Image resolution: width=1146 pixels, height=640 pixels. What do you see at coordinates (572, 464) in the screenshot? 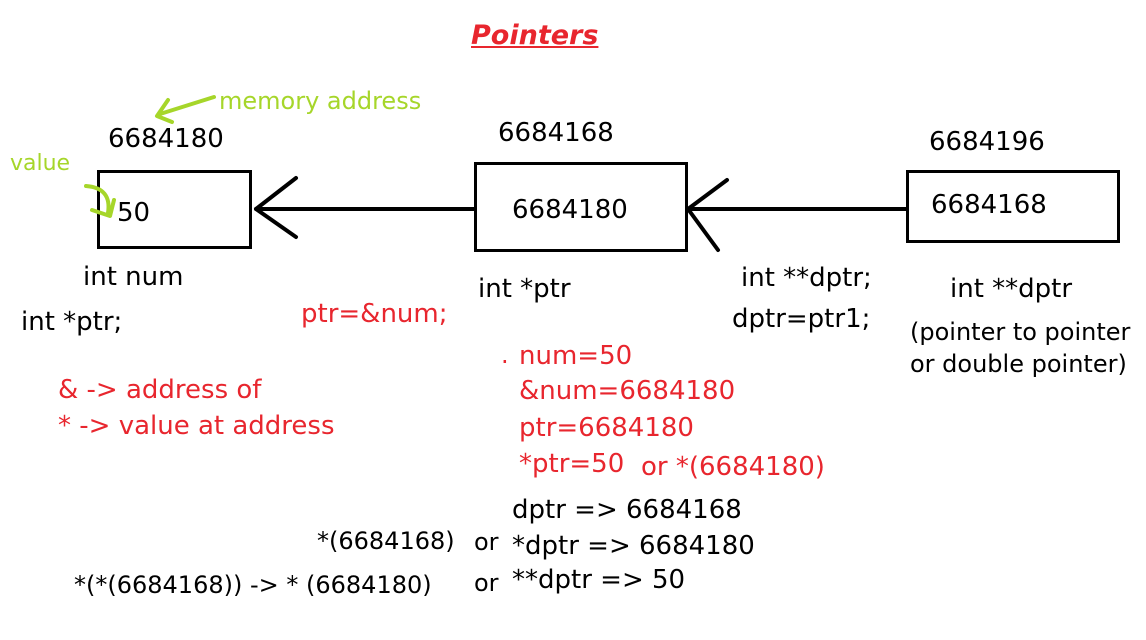
I see `deref-ptr-eq: *ptr=50` at bounding box center [572, 464].